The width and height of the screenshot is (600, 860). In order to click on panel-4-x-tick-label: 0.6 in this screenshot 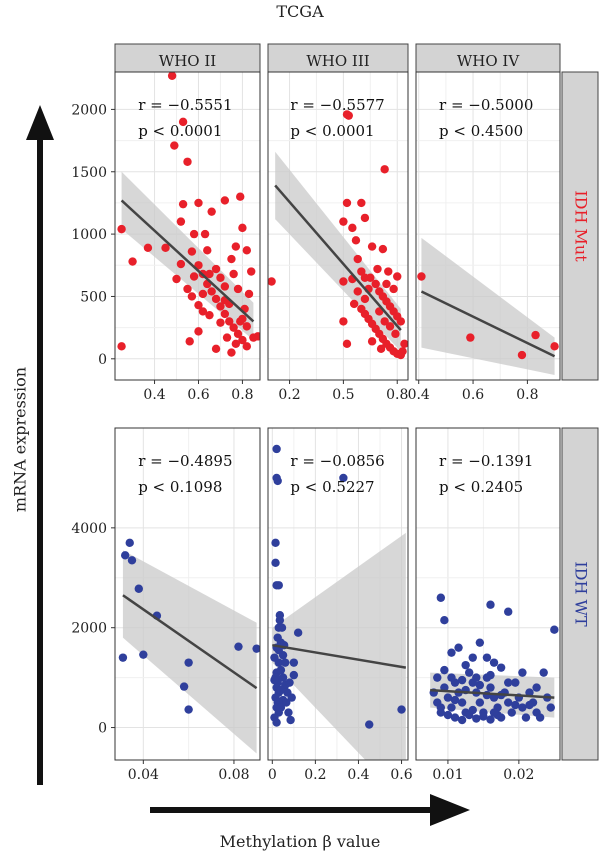, I will do `click(401, 775)`.